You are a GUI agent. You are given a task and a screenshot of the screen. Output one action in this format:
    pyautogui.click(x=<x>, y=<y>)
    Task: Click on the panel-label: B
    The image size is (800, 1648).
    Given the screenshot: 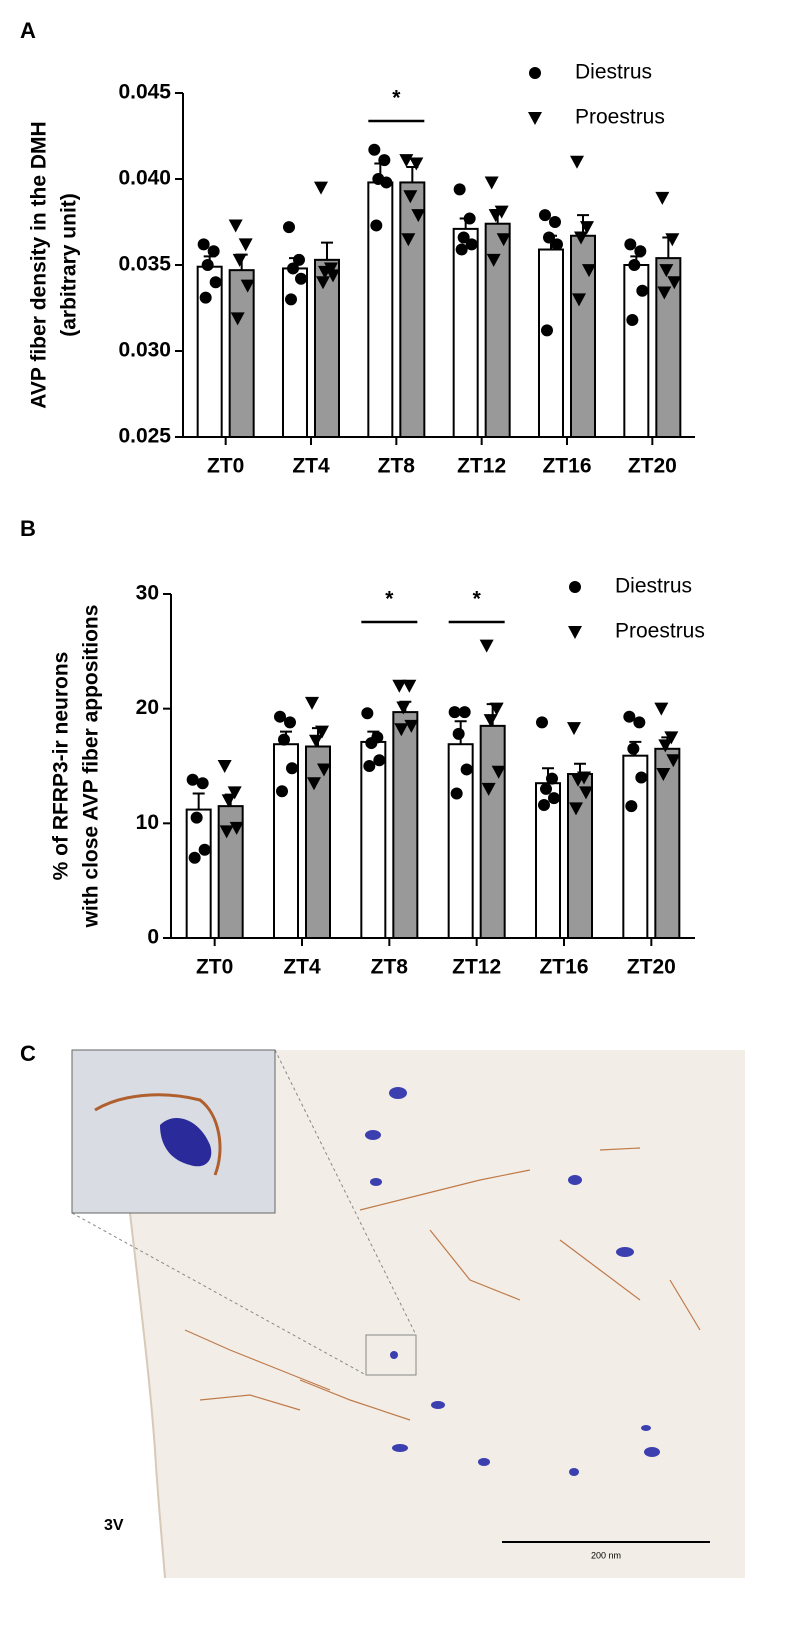 What is the action you would take?
    pyautogui.click(x=28, y=528)
    